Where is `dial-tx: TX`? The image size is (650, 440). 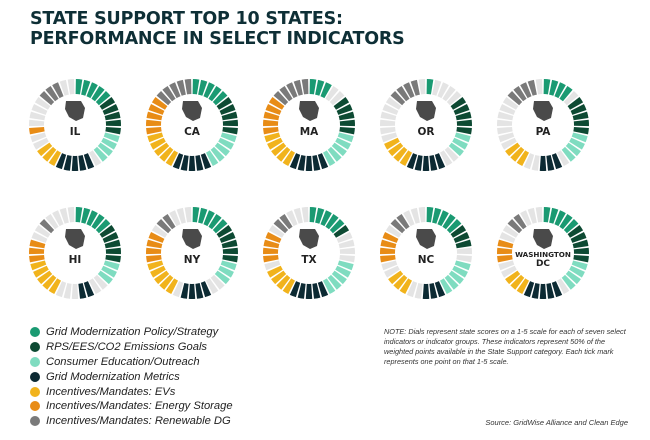
dial-tx: TX is located at coordinates (309, 253).